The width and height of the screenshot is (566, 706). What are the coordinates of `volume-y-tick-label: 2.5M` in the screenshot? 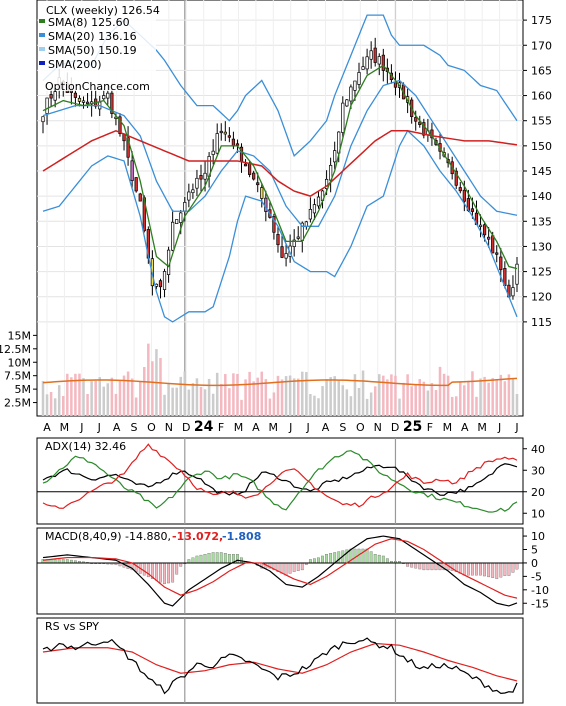 It's located at (17, 403).